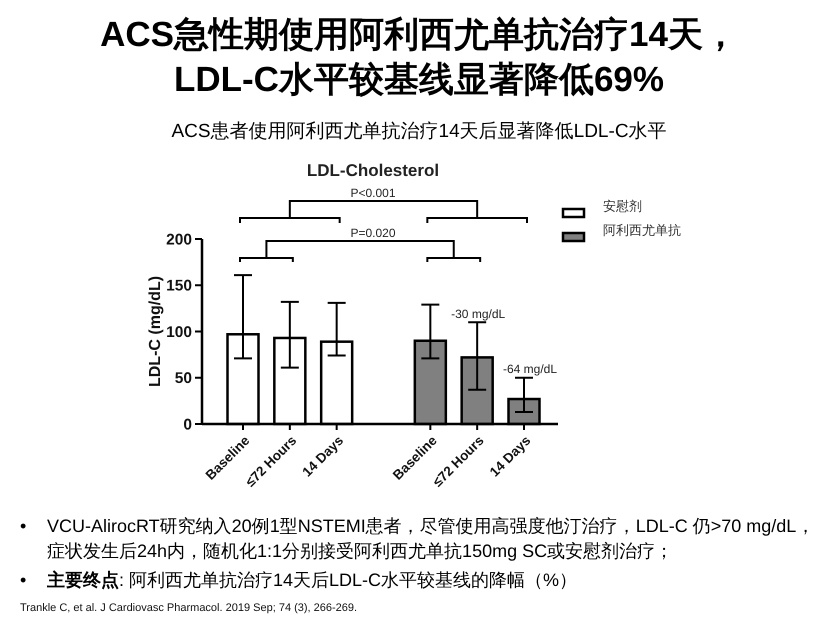  Describe the element at coordinates (298, 580) in the screenshot. I see `text: • 主要终点: 阿利西尤单抗治疗14天后LDL-C水平较基线的降幅（%）` at that location.